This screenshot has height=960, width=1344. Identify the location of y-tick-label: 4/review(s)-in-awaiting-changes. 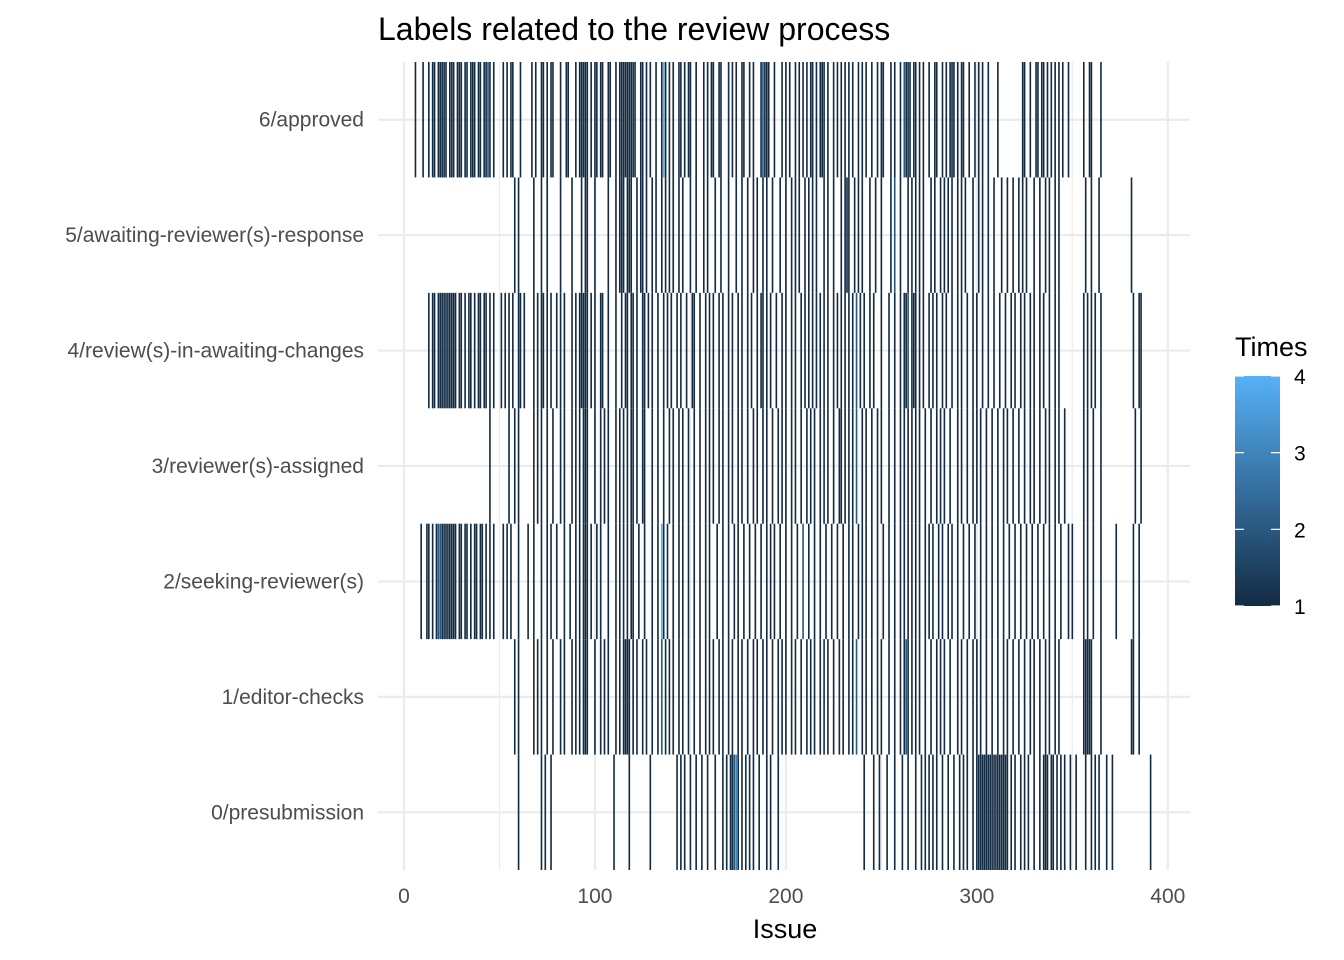
(216, 351).